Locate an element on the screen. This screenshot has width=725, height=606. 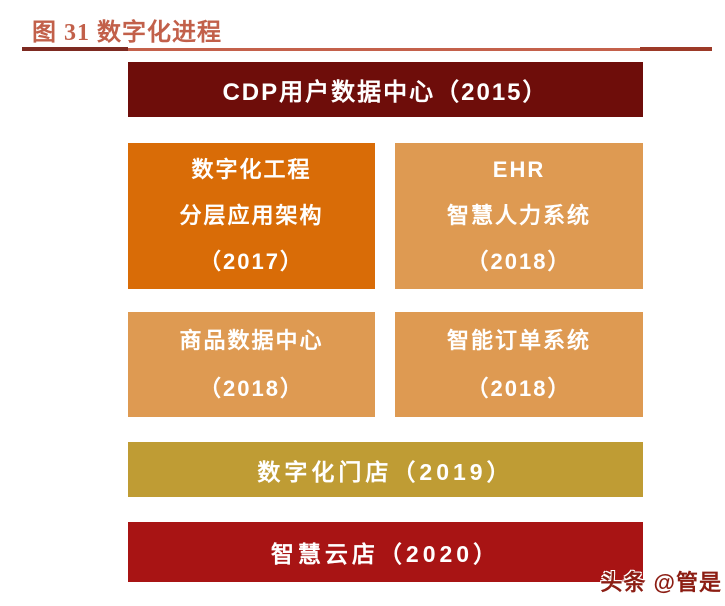
milestone-label: EHR is located at coordinates (519, 169).